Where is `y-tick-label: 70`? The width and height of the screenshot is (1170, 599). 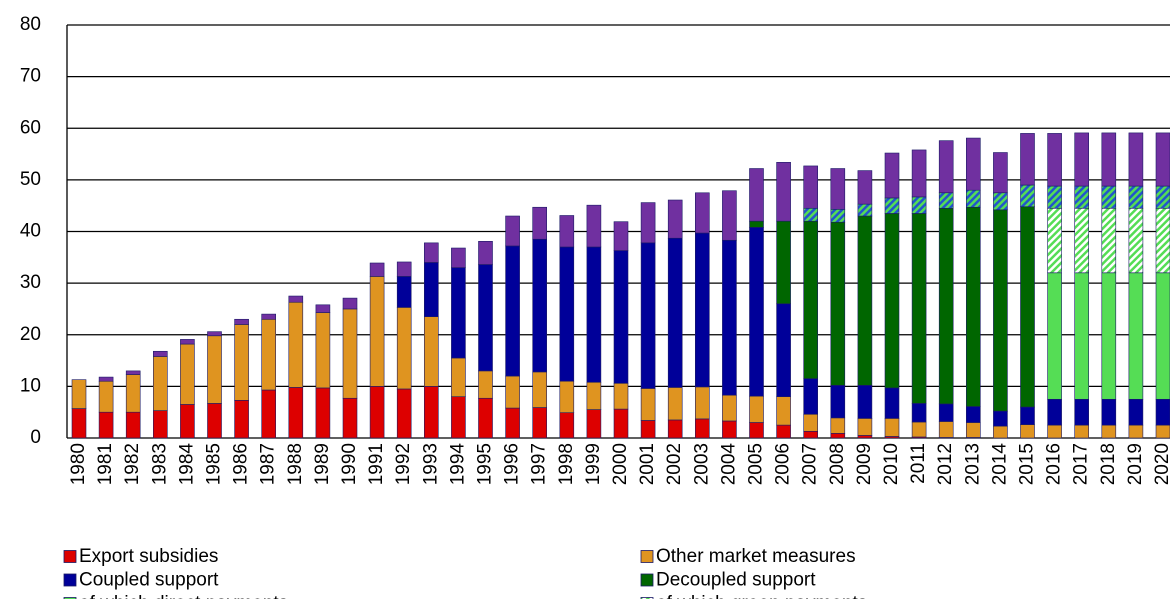 y-tick-label: 70 is located at coordinates (30, 76).